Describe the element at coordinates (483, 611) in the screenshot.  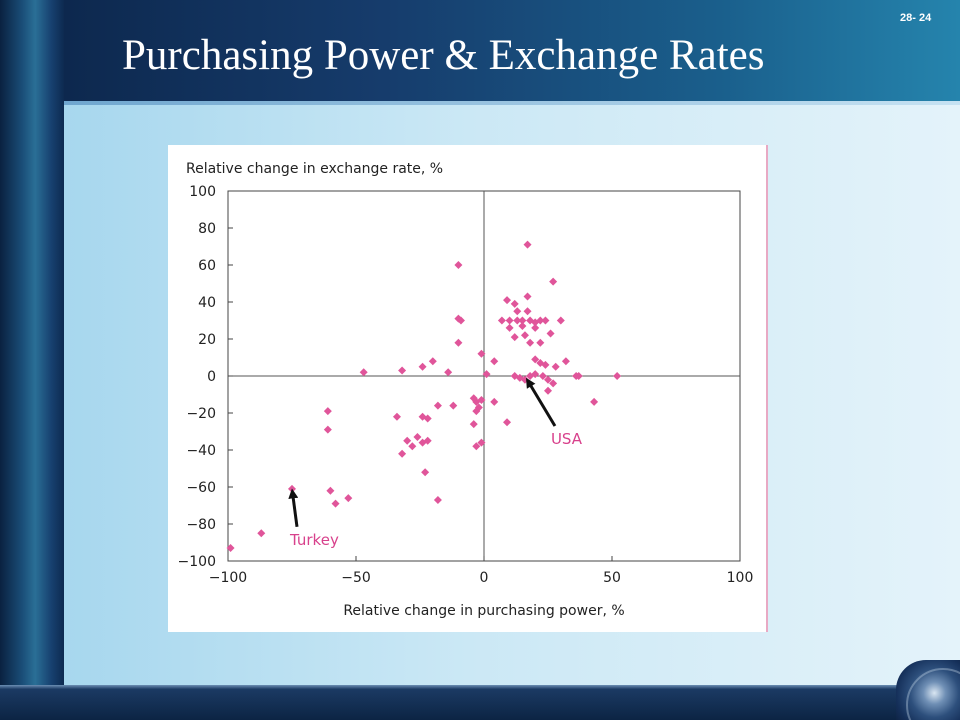
I see `x-axis-title: Relative change in purchasing power, %` at that location.